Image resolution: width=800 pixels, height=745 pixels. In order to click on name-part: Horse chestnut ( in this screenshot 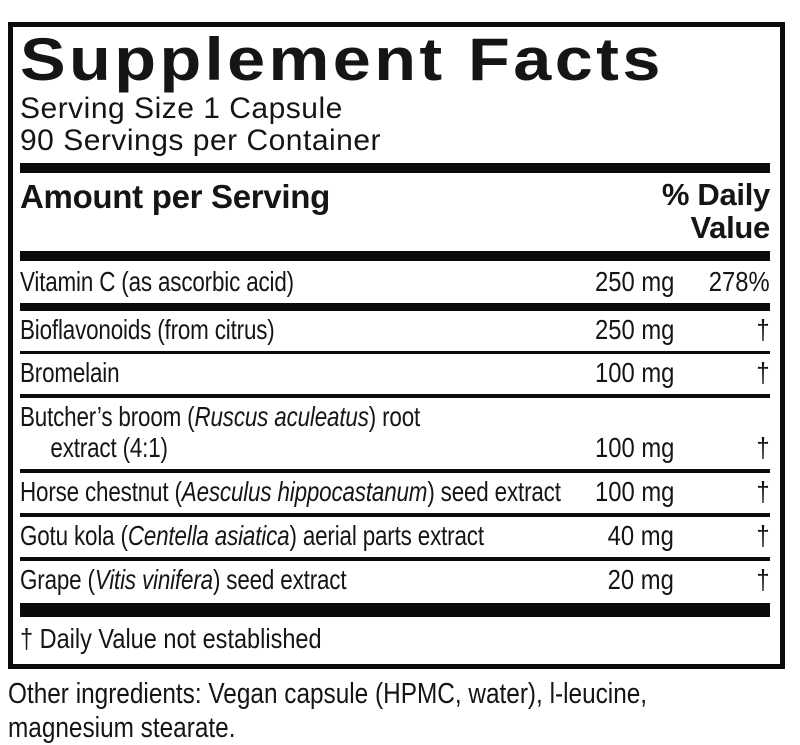, I will do `click(101, 491)`.